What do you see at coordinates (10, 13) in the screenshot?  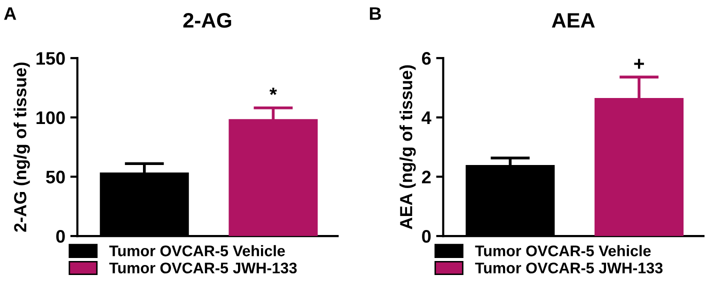 I see `text: A` at bounding box center [10, 13].